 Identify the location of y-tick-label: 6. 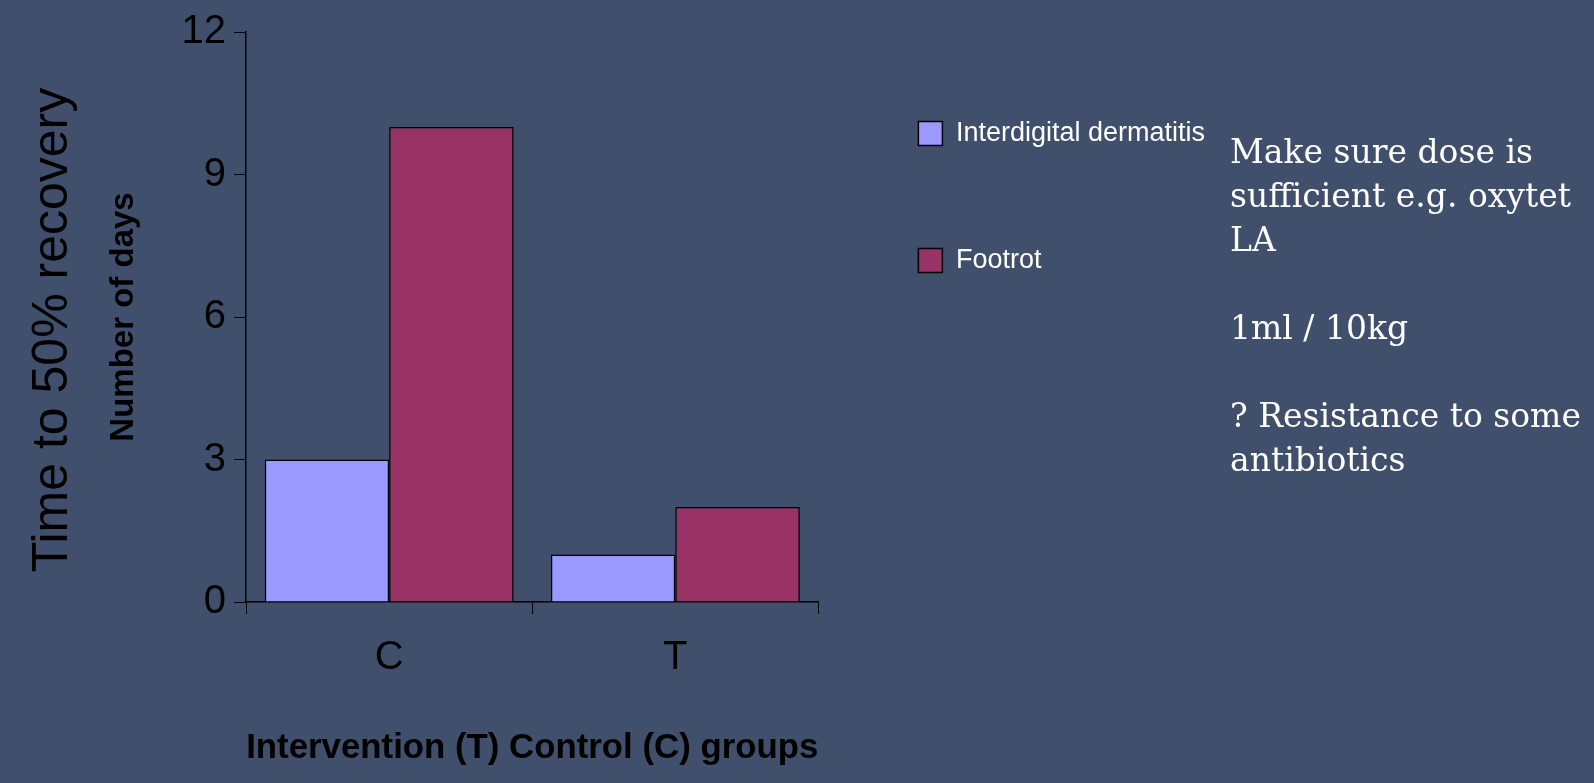
(215, 314).